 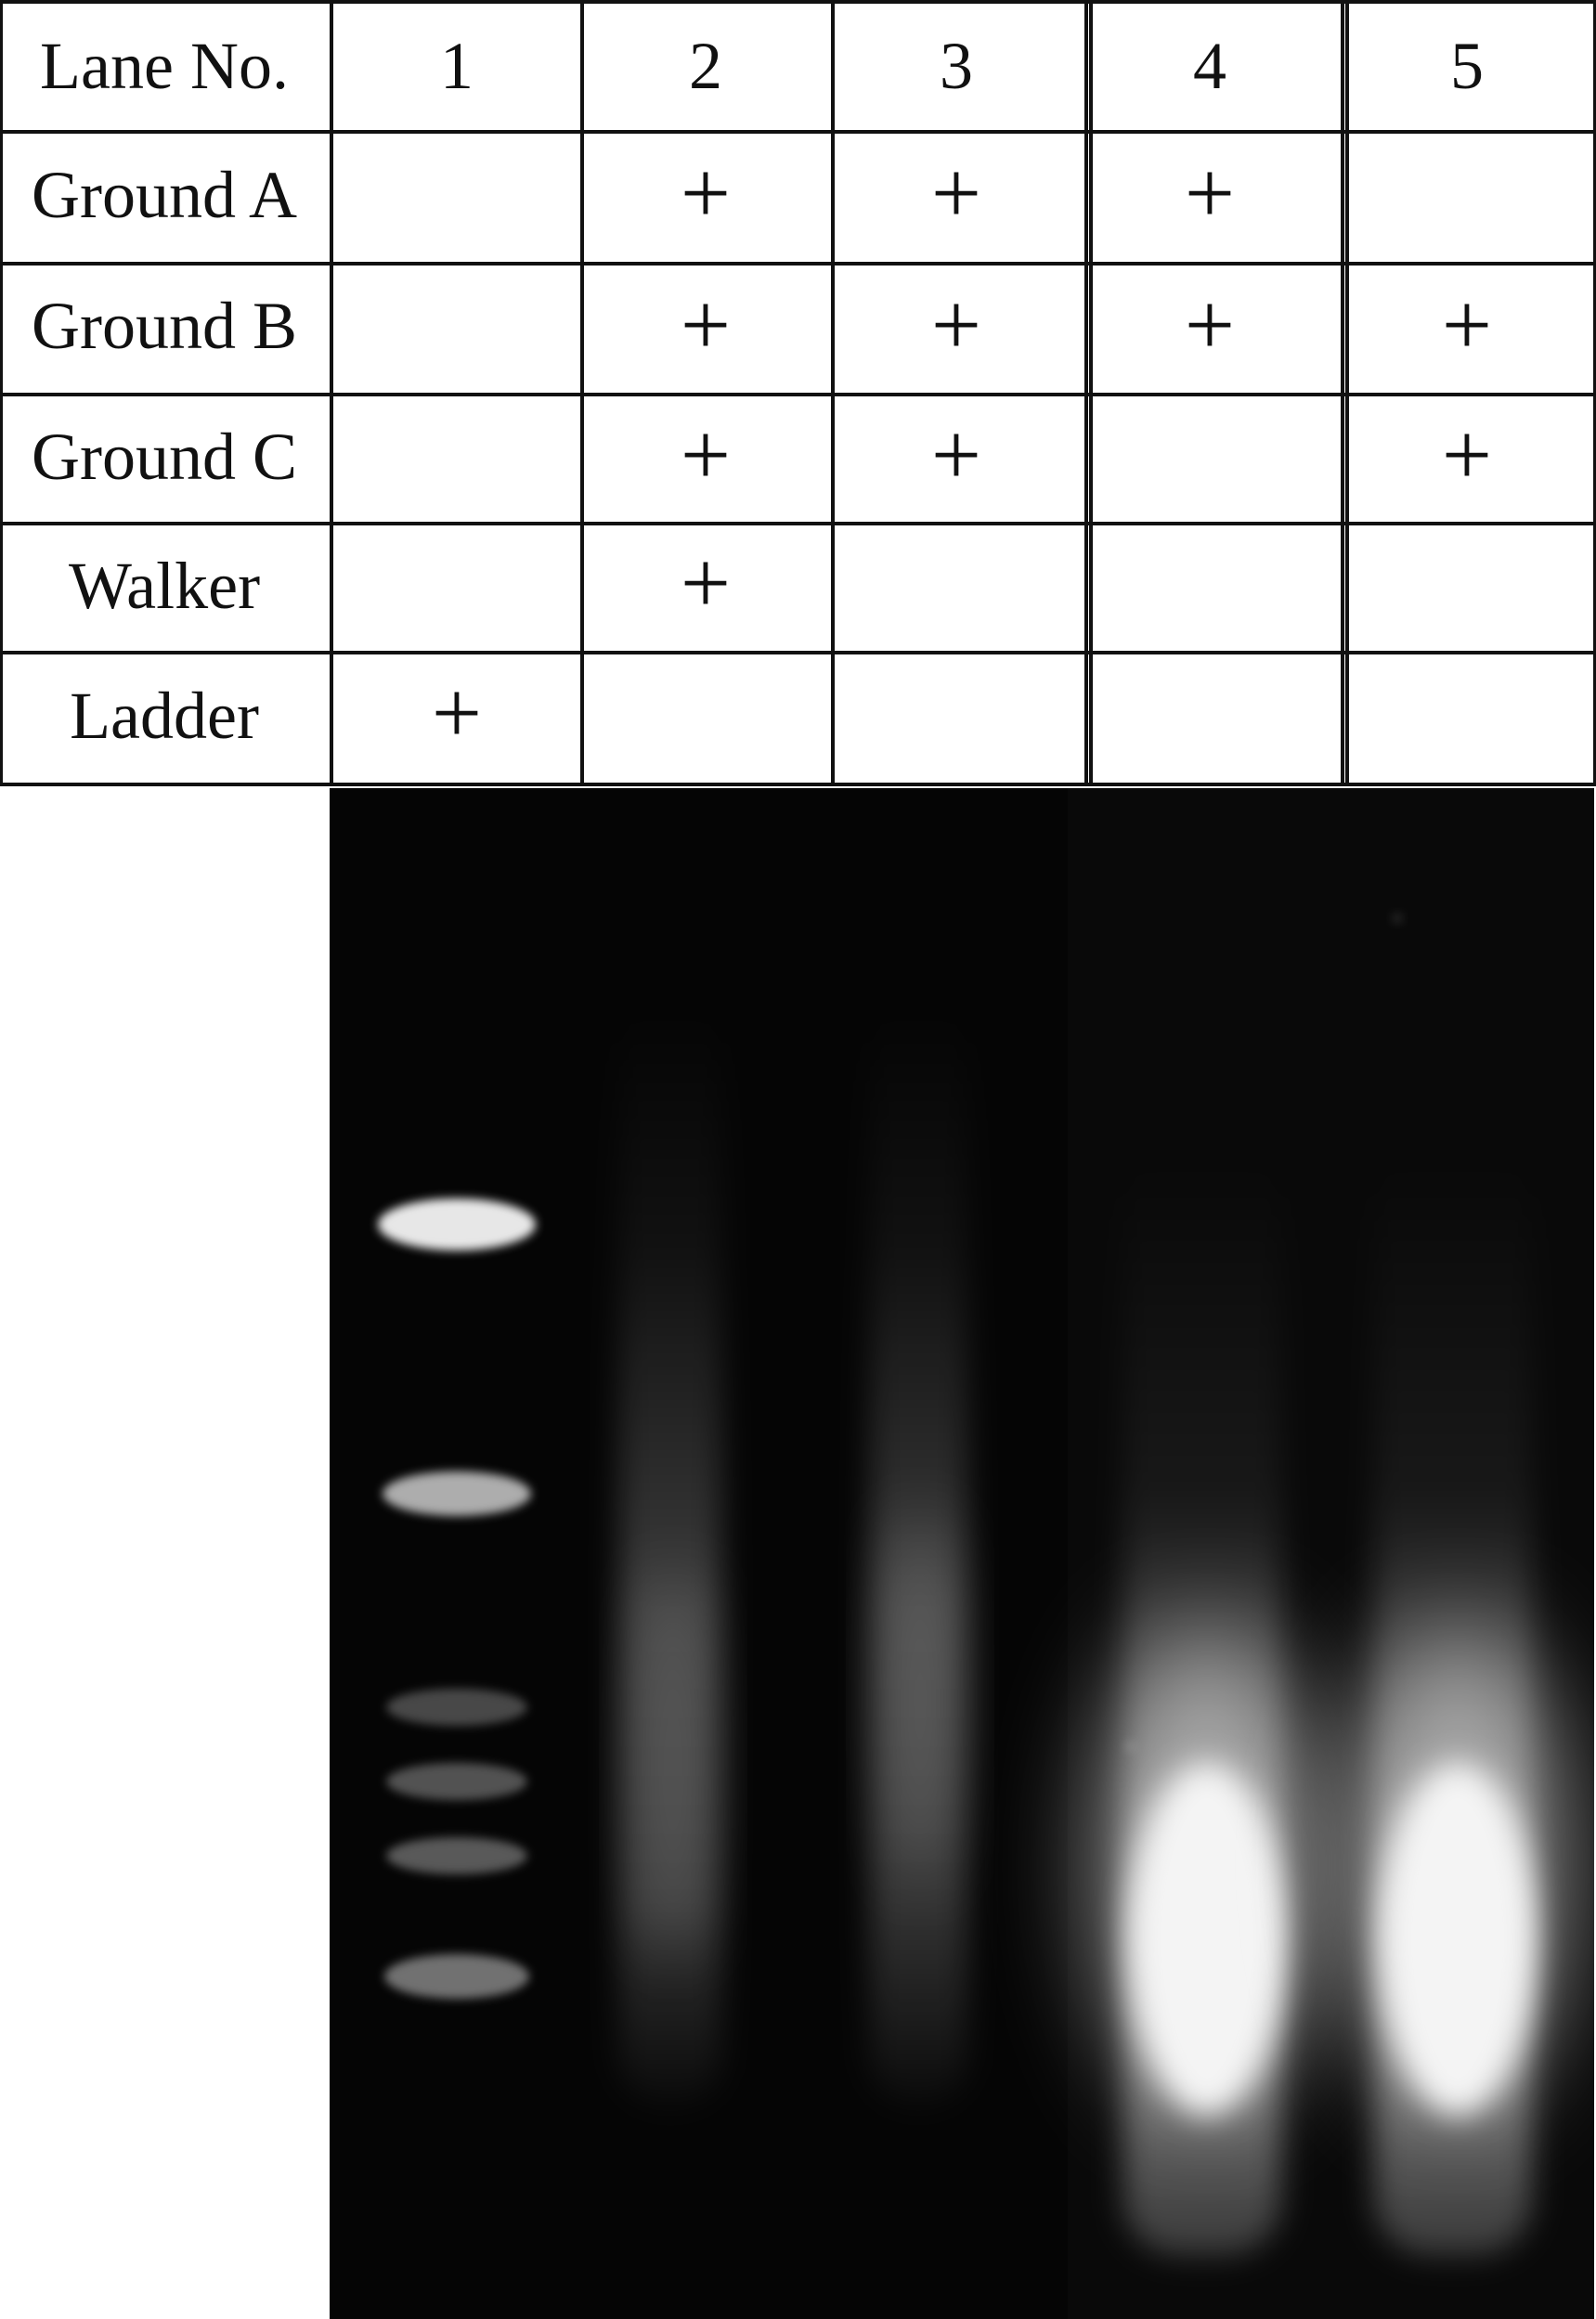 I want to click on mark-ground-c-lane-5: +, so click(x=1467, y=454).